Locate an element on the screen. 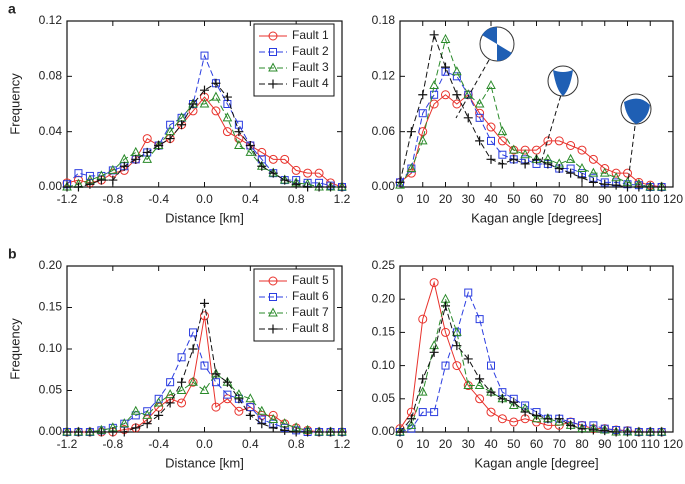  beachballs is located at coordinates (553, 104).